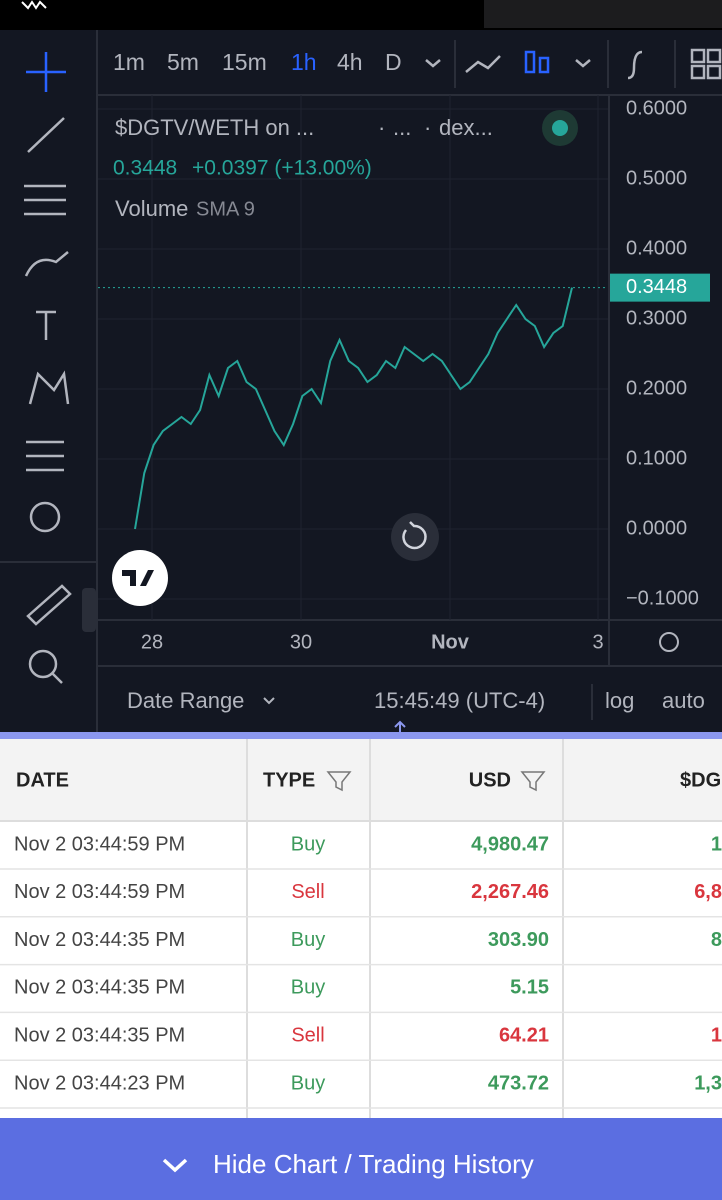  What do you see at coordinates (510, 892) in the screenshot?
I see `table-cell: 2,267.46` at bounding box center [510, 892].